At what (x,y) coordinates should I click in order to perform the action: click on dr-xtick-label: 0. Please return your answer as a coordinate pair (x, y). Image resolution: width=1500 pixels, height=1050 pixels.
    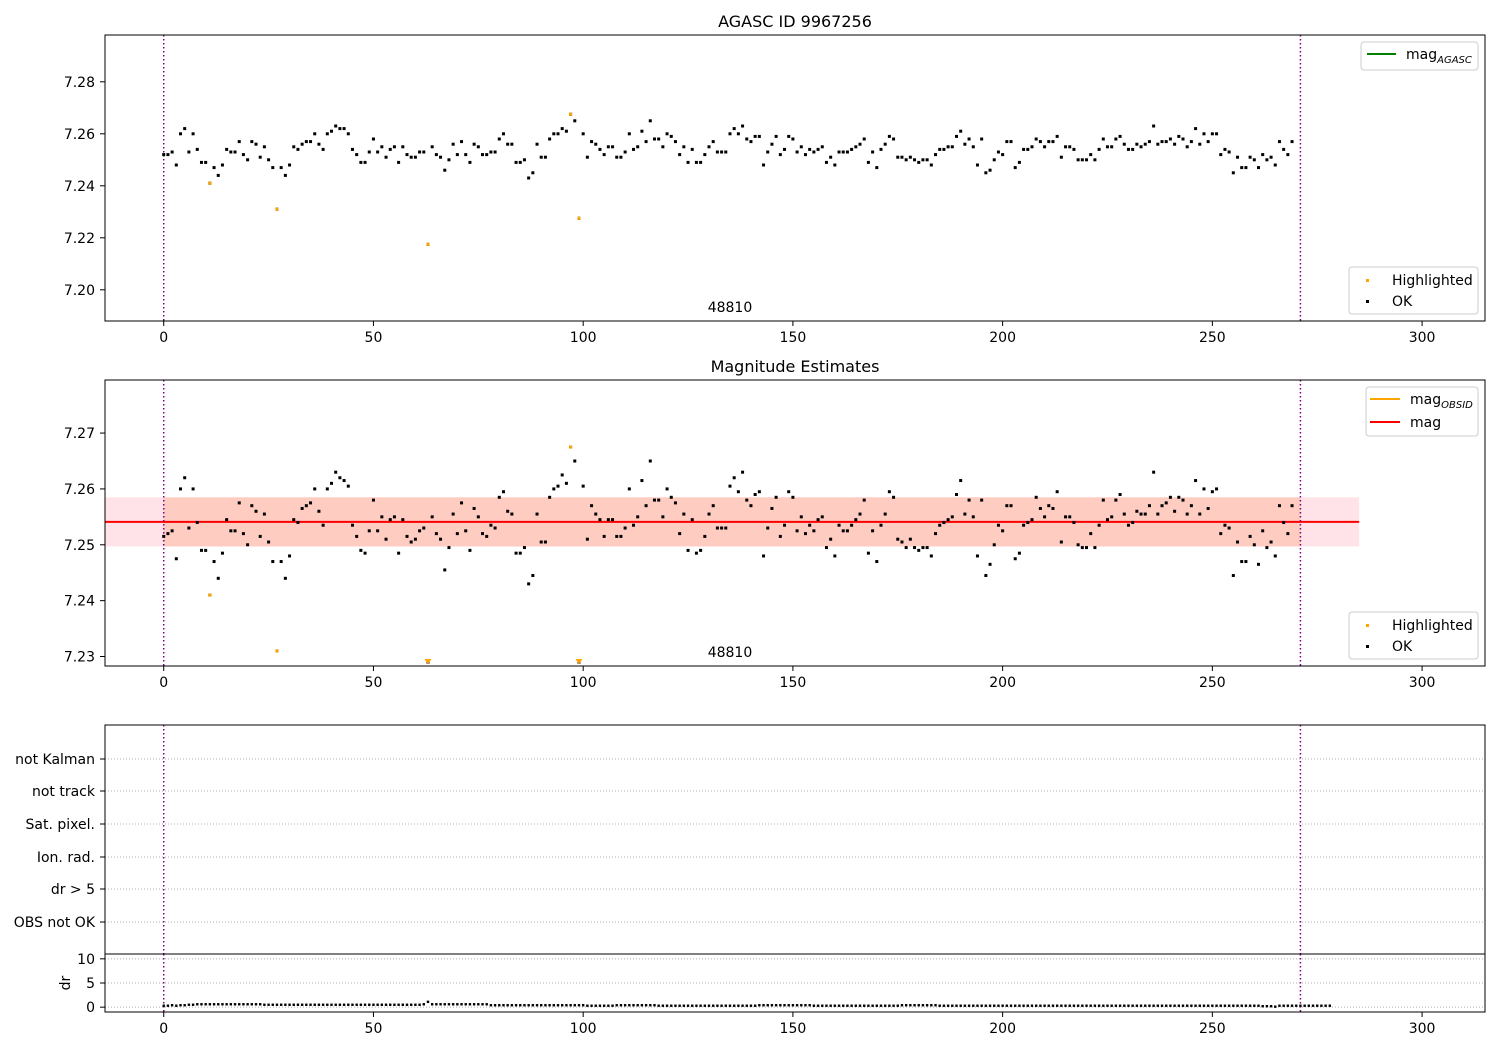
    Looking at the image, I should click on (163, 1029).